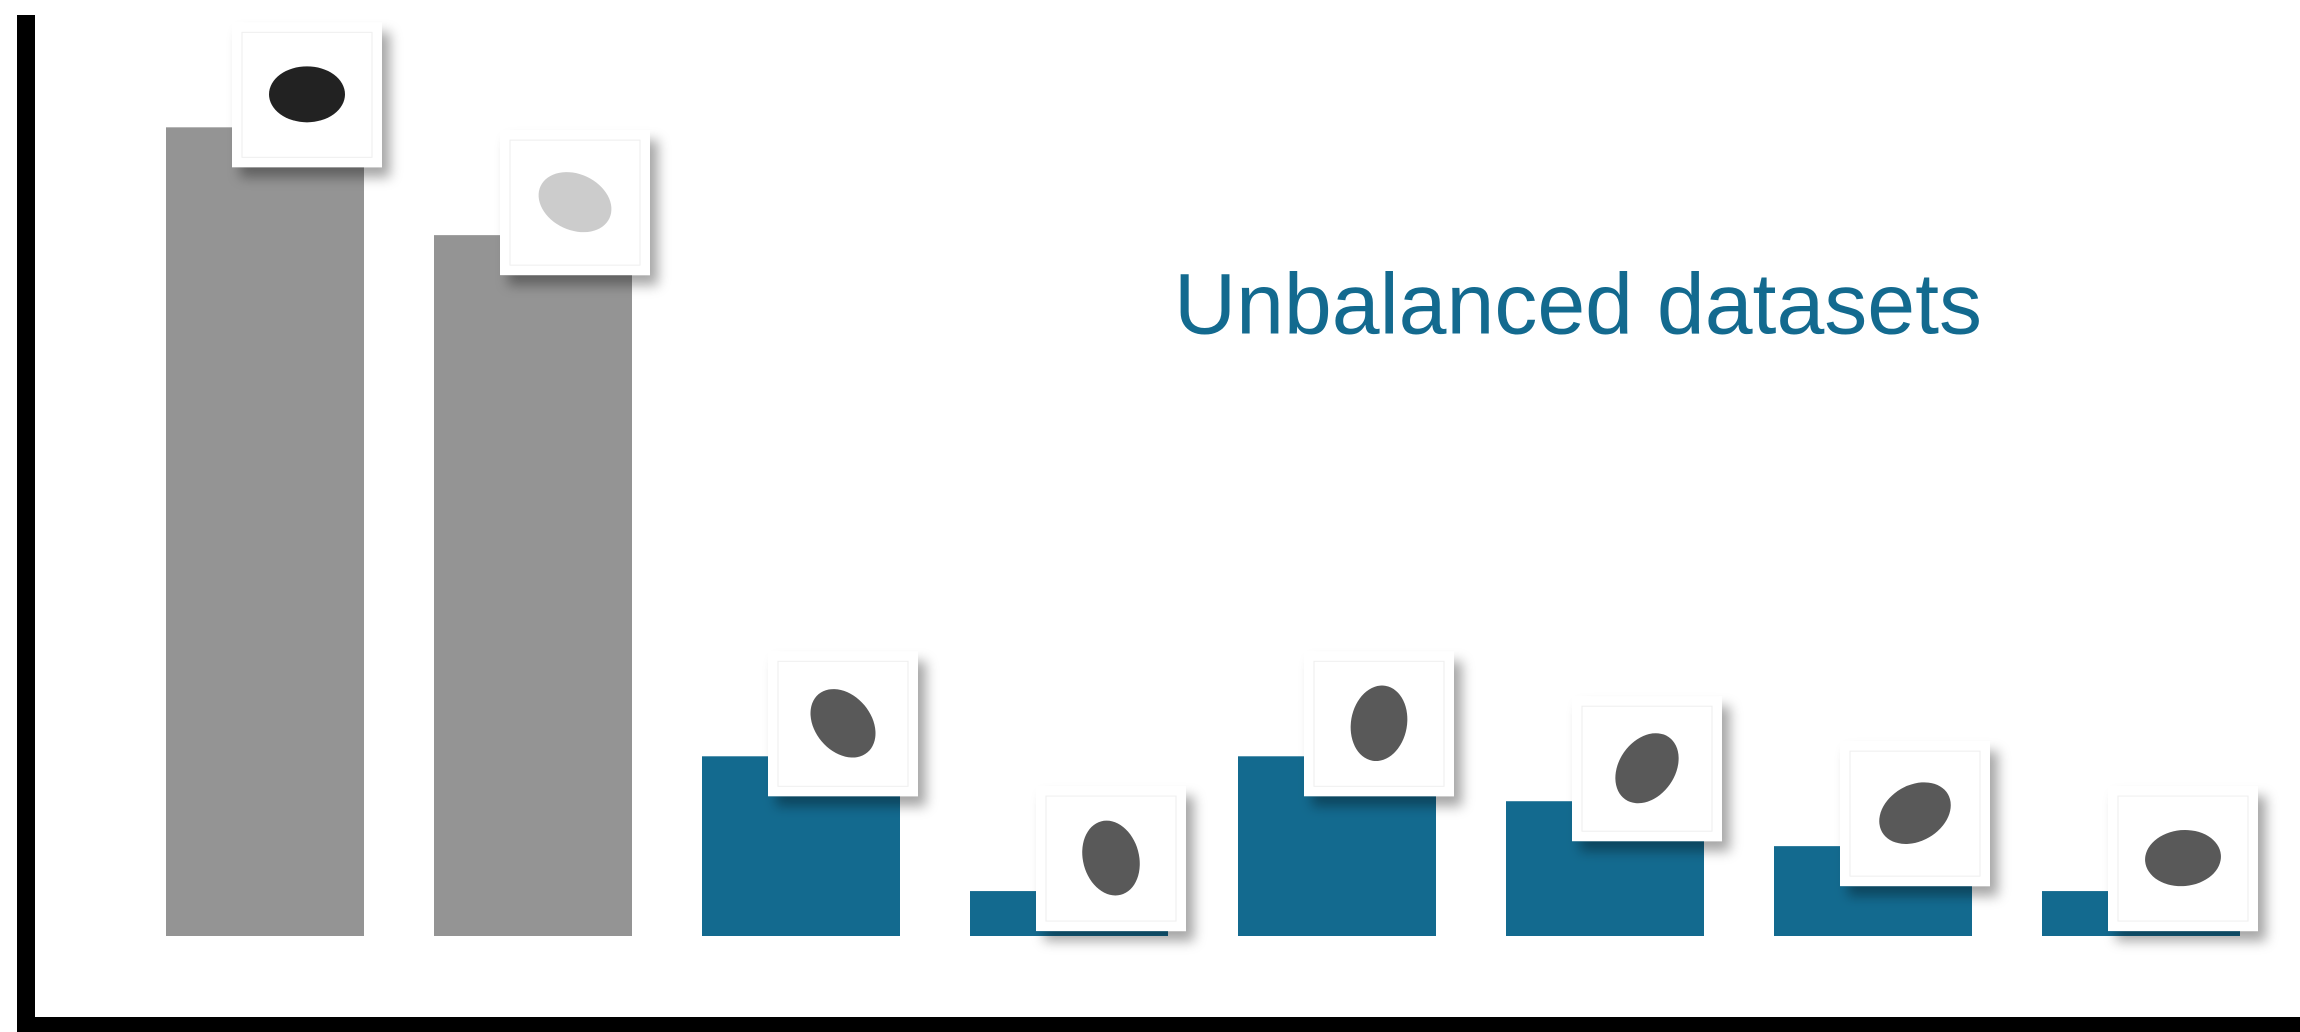 This screenshot has height=1032, width=2300. What do you see at coordinates (26, 523) in the screenshot?
I see `y-axis` at bounding box center [26, 523].